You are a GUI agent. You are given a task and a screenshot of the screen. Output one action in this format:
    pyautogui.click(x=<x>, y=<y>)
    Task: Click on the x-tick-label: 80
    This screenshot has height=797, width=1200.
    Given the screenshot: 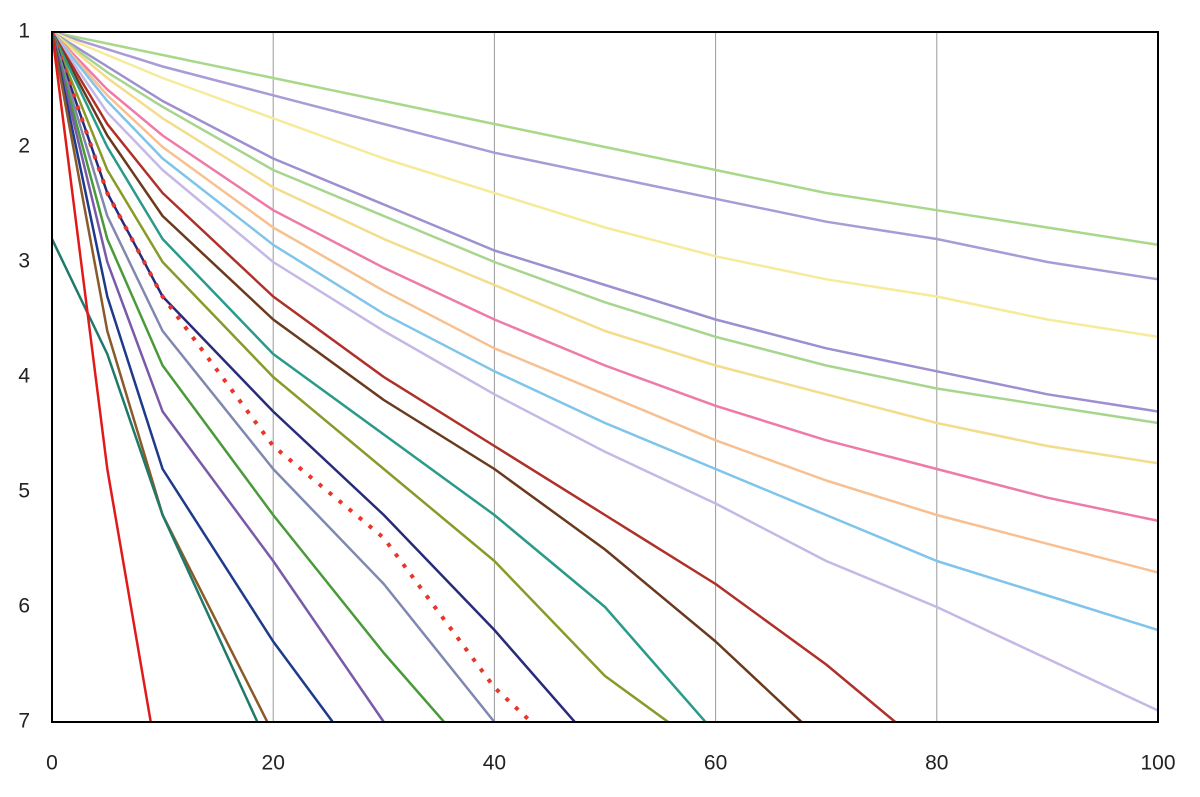 What is the action you would take?
    pyautogui.click(x=936, y=763)
    